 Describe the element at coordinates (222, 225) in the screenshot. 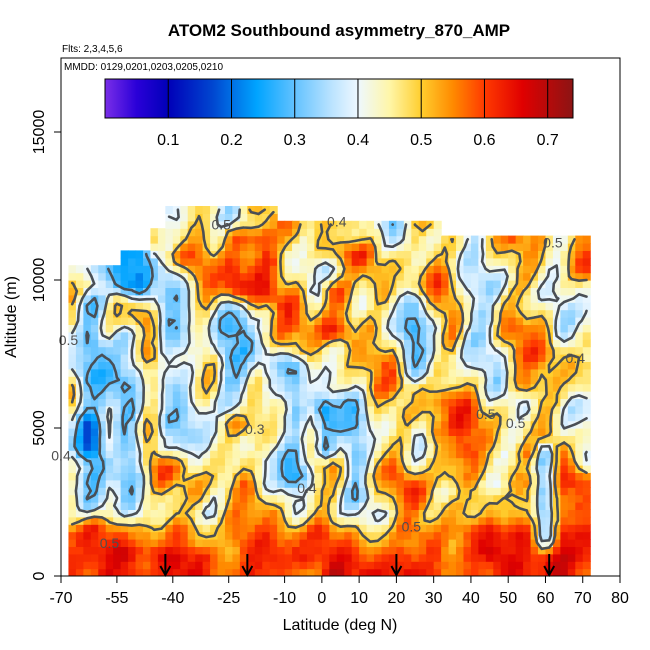

I see `contour-label: 0.5` at that location.